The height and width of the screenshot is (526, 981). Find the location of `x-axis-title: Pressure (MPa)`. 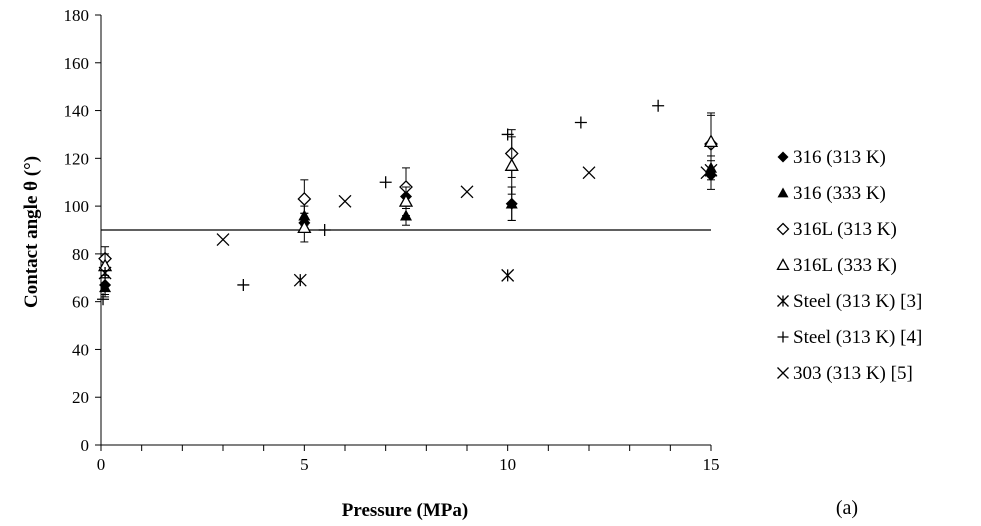

x-axis-title: Pressure (MPa) is located at coordinates (405, 510).